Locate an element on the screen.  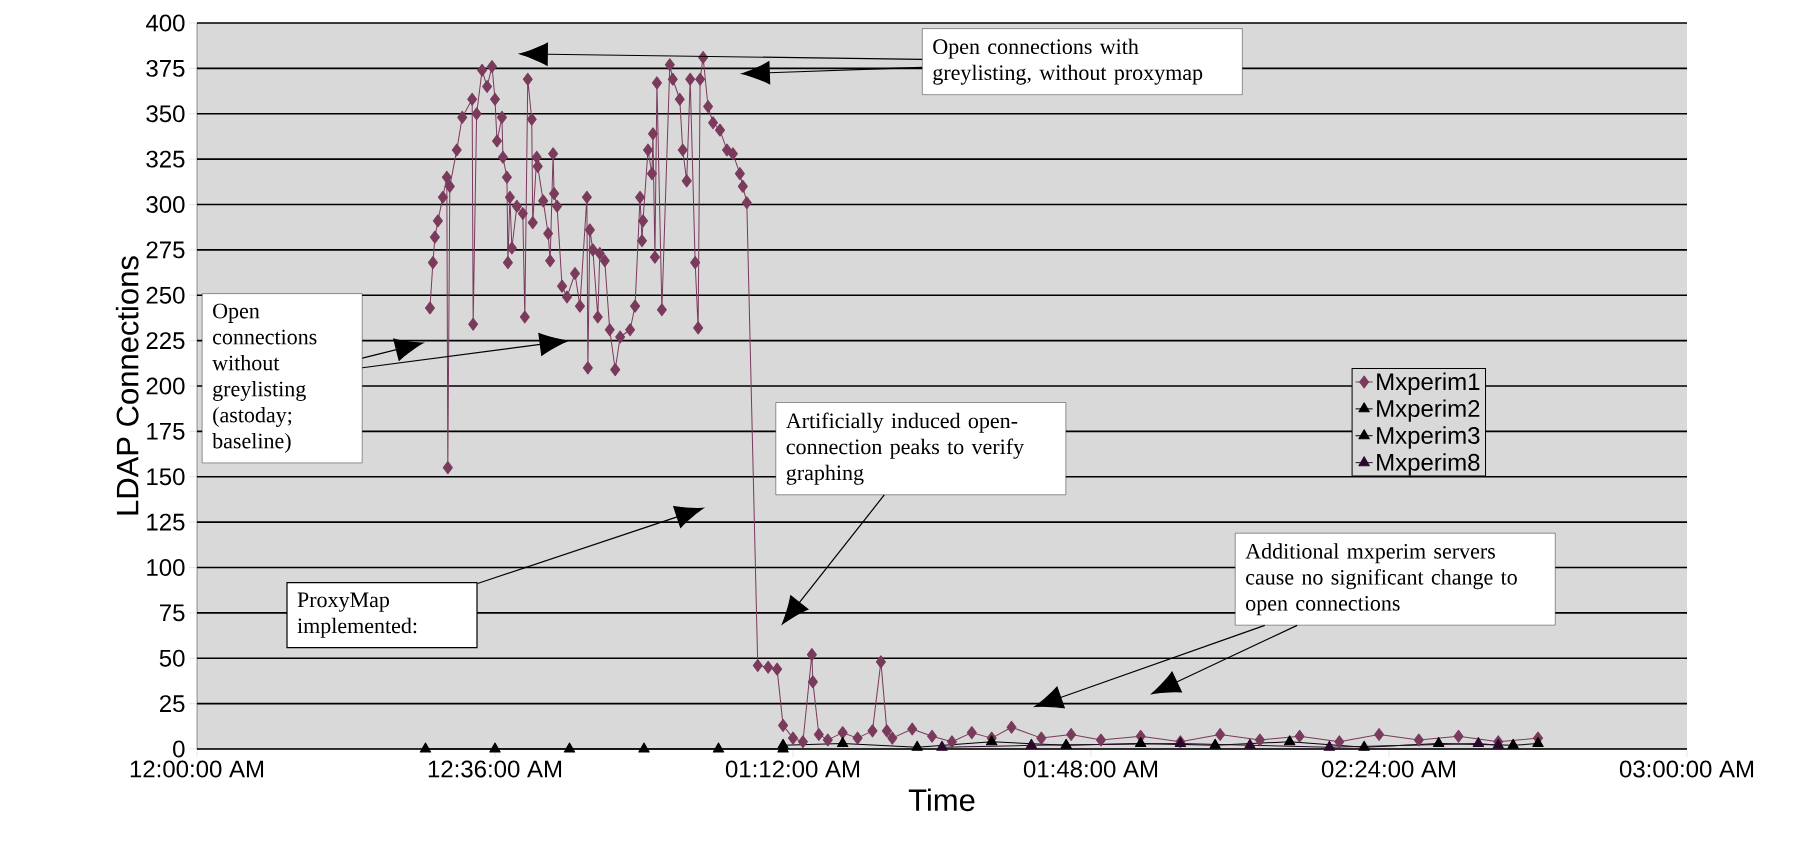
legend-label: Mxperim3 is located at coordinates (1428, 437).